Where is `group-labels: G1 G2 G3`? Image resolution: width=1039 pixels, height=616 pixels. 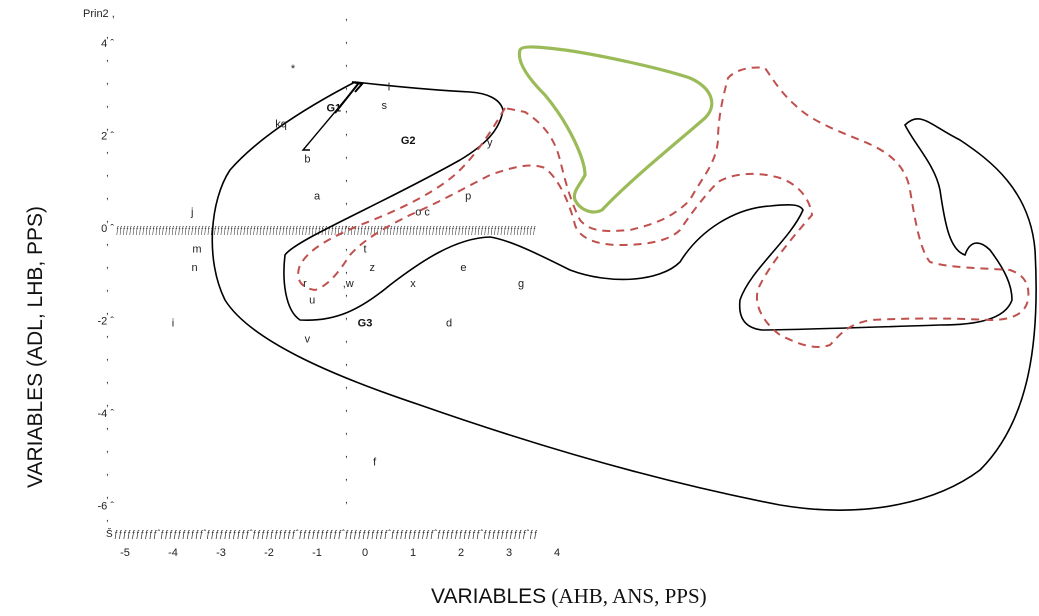
group-labels: G1 G2 G3 is located at coordinates (370, 215).